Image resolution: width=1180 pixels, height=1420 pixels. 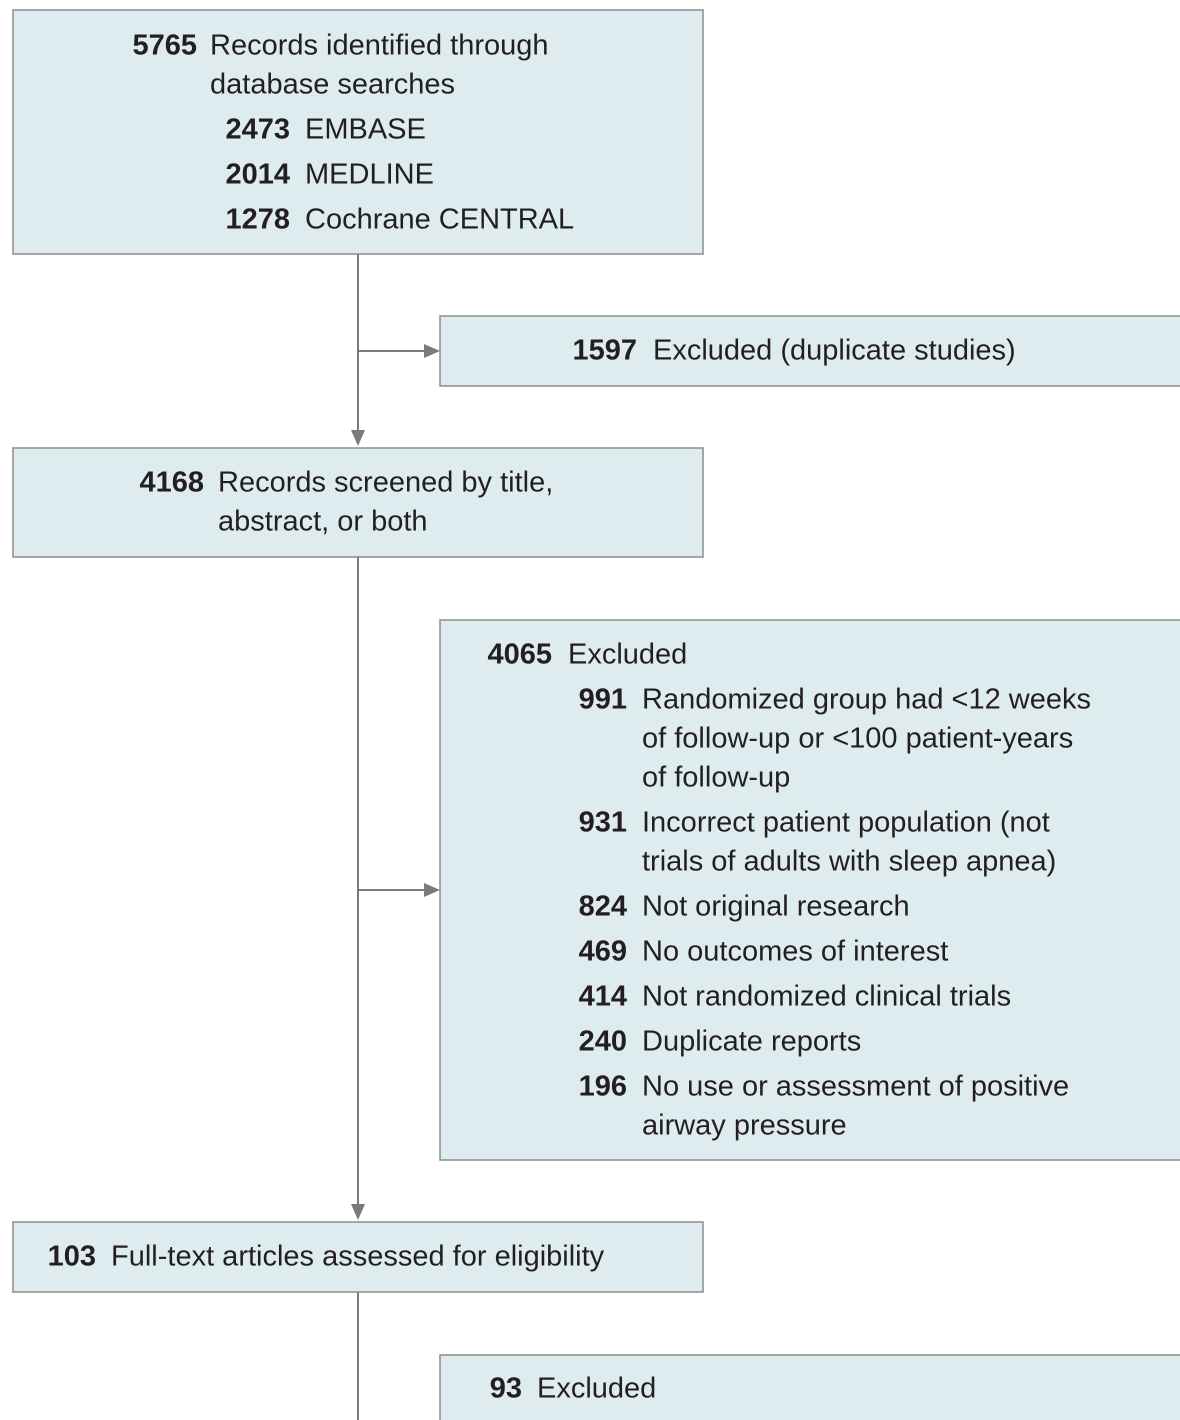 I want to click on box-count: 1597, so click(x=604, y=351).